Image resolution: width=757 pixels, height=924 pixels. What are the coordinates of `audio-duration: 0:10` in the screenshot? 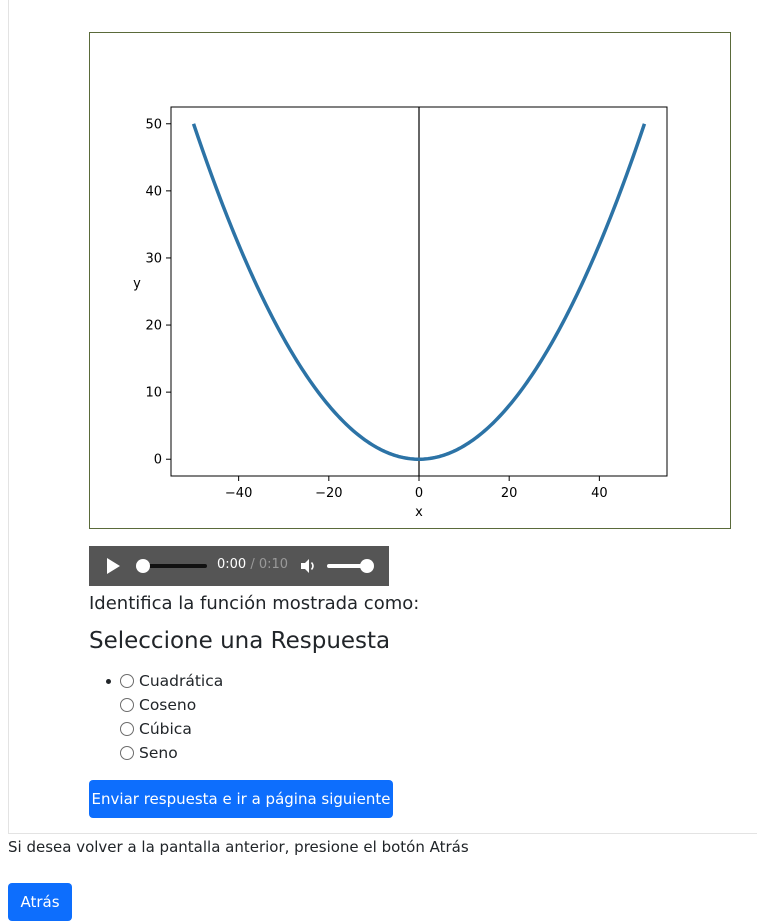 It's located at (273, 564).